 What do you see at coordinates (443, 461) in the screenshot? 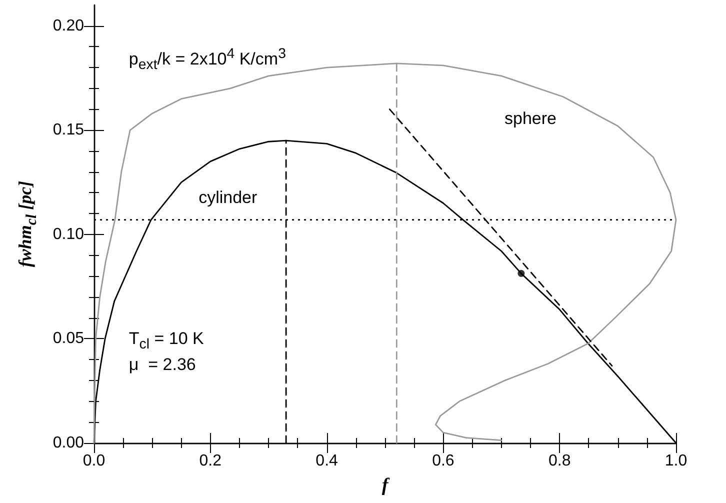
I see `x-tick-label: 0.6` at bounding box center [443, 461].